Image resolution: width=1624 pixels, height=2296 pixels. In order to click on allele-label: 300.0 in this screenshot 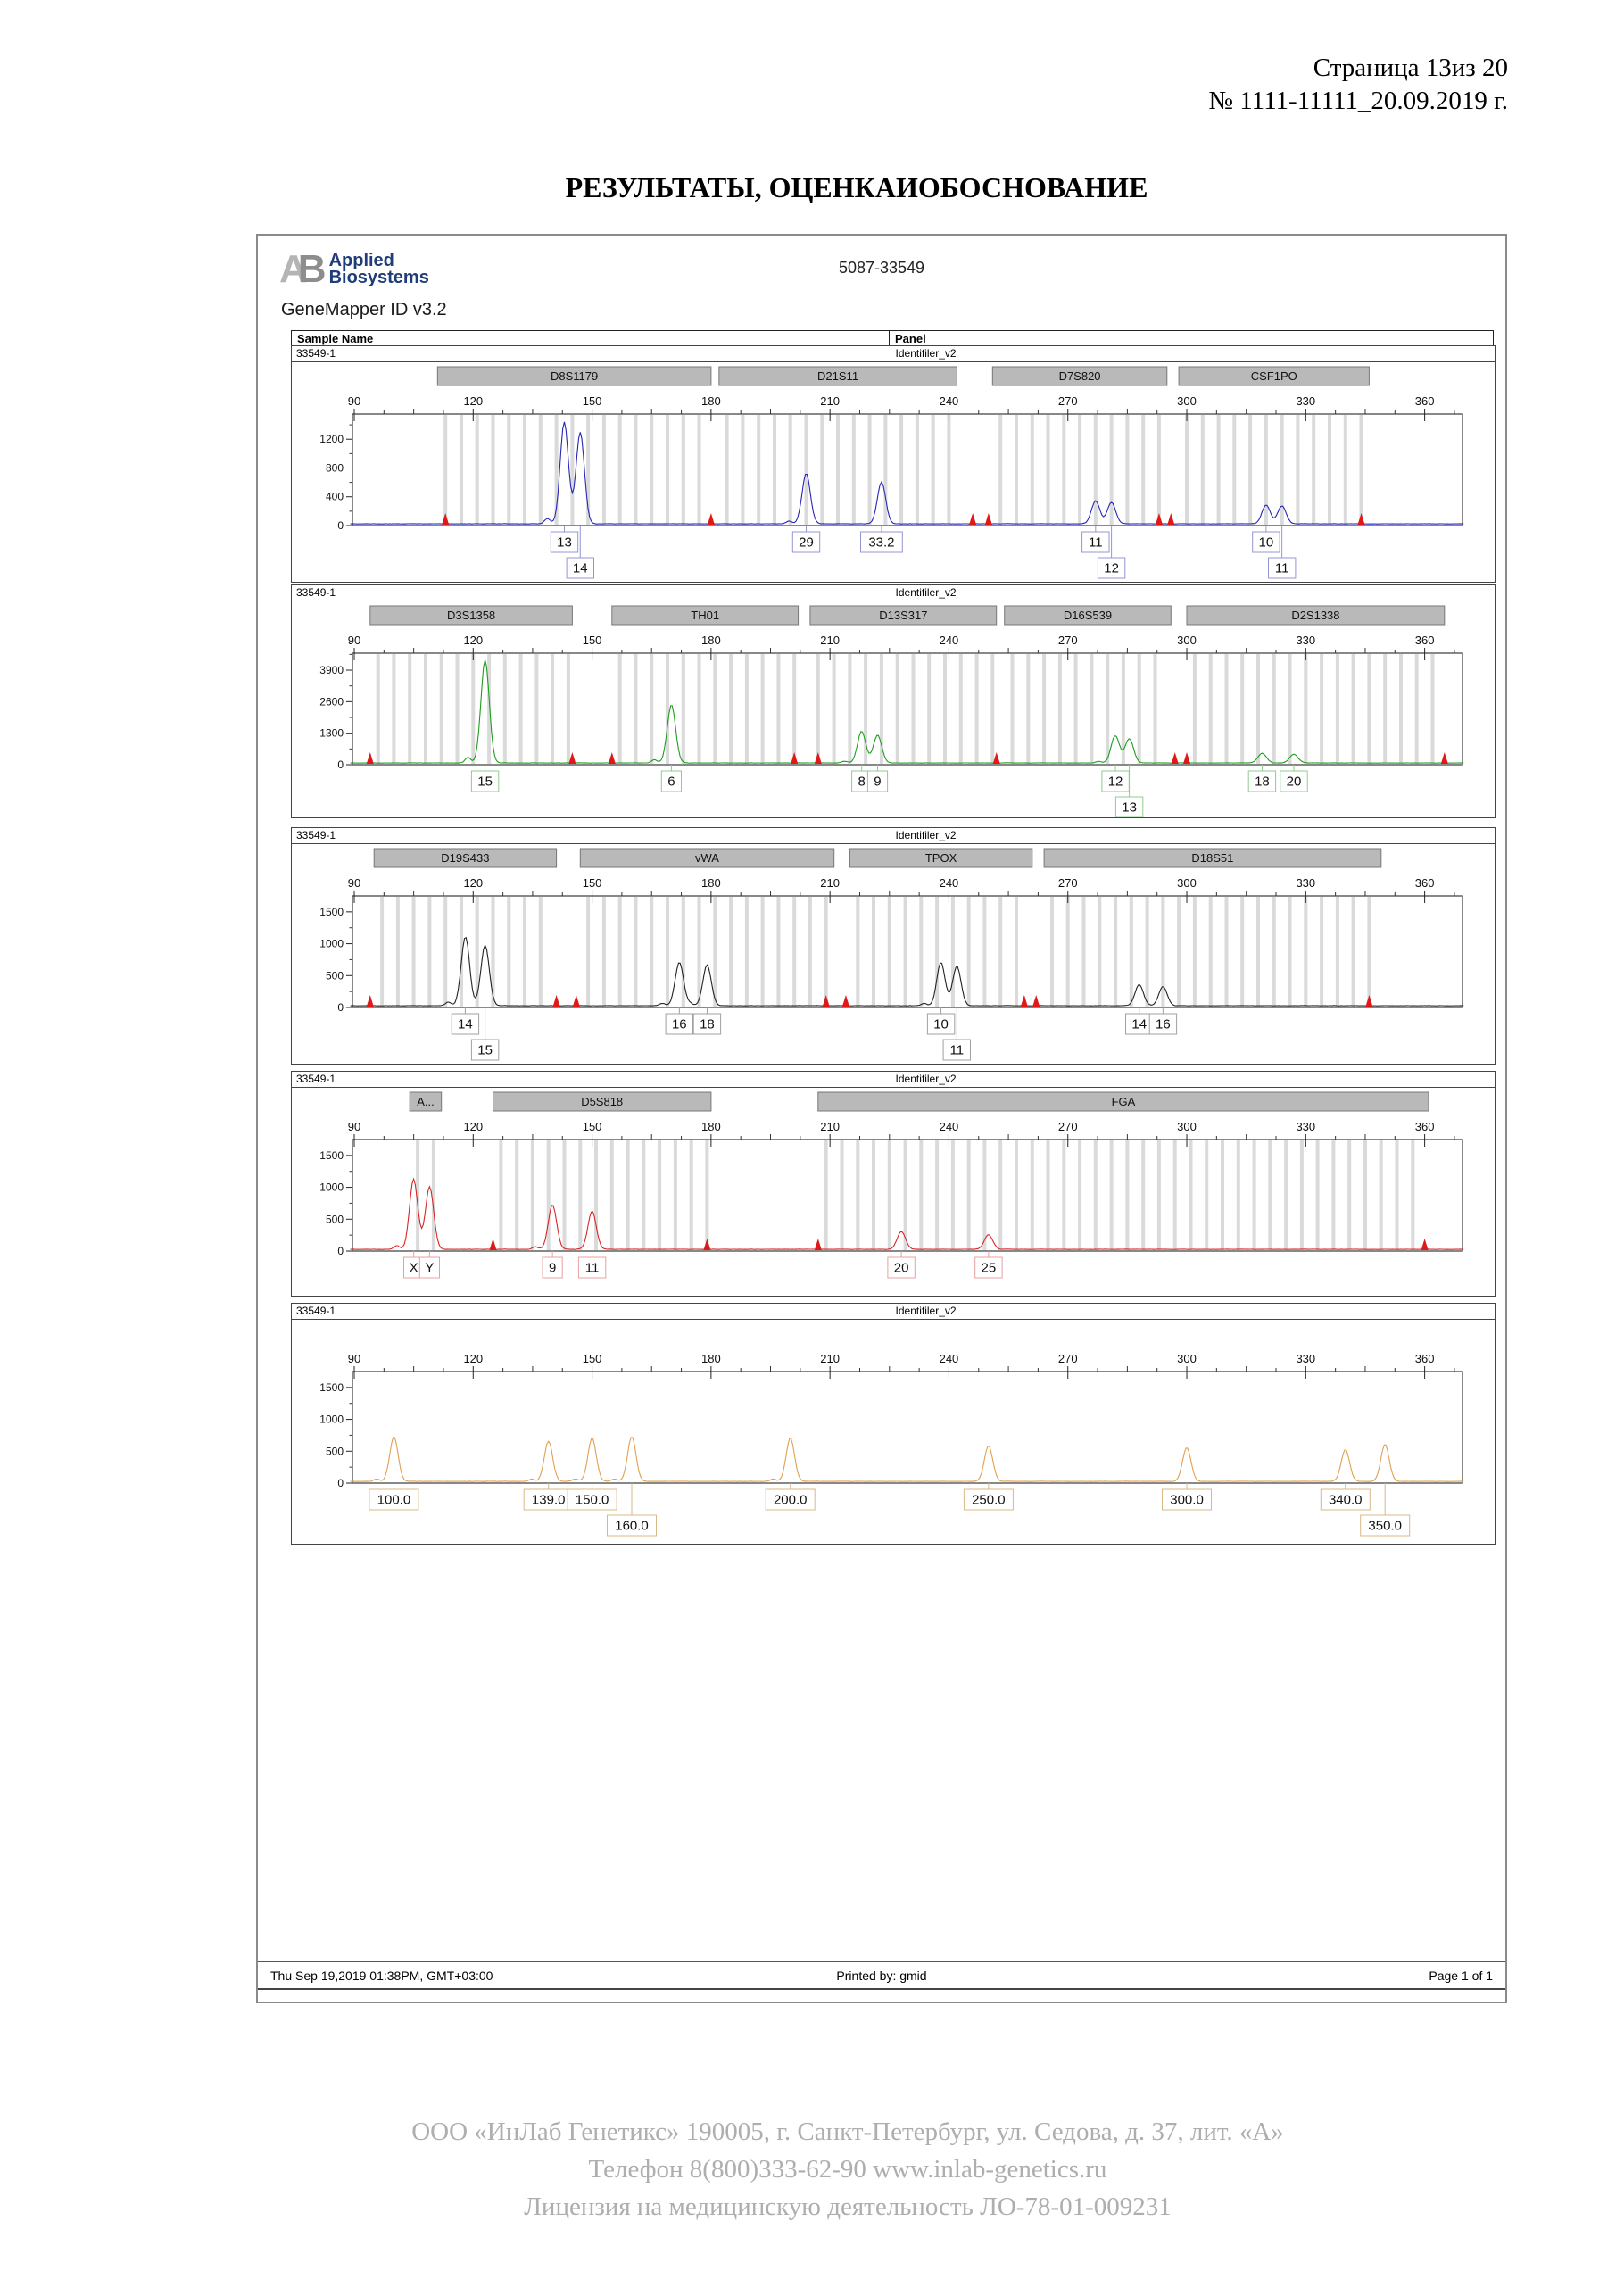, I will do `click(1187, 1500)`.